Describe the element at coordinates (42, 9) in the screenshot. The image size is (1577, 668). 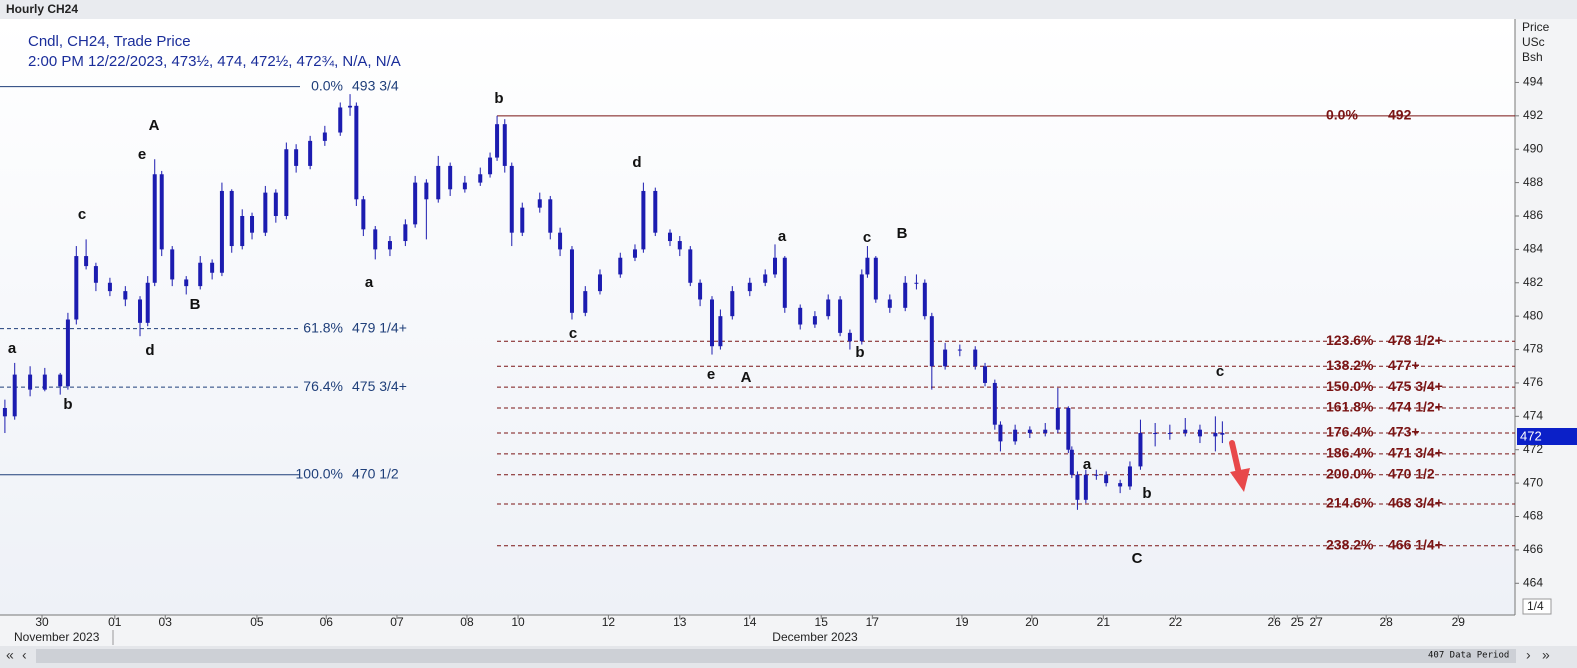
I see `window-title: Hourly CH24` at that location.